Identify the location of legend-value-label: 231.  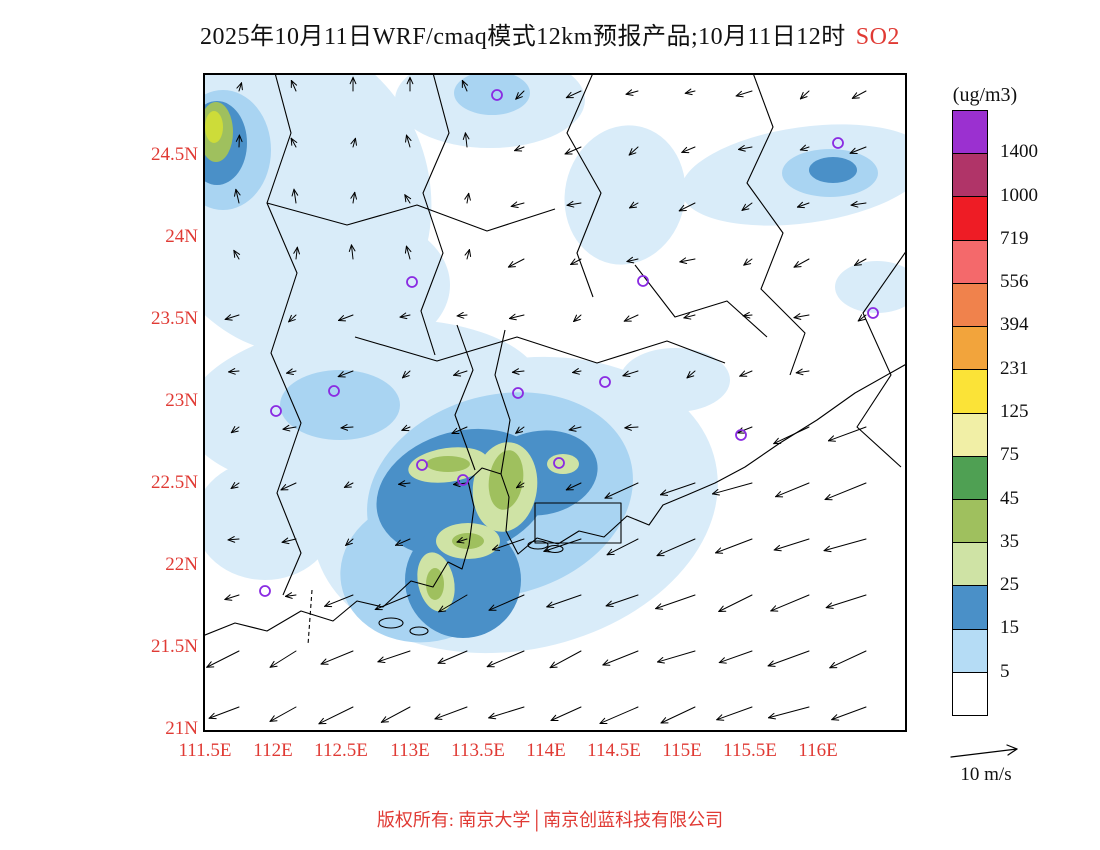
(1014, 368).